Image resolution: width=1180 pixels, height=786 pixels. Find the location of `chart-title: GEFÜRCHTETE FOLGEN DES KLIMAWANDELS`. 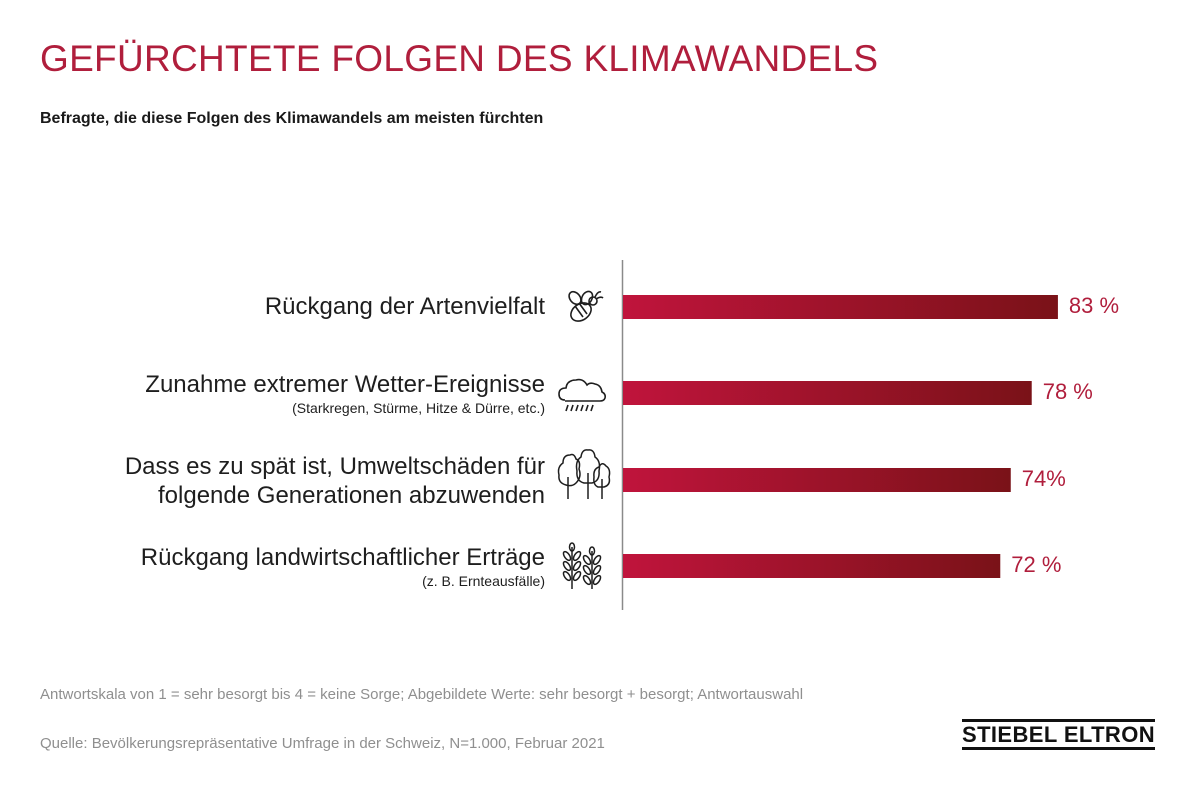

chart-title: GEFÜRCHTETE FOLGEN DES KLIMAWANDELS is located at coordinates (459, 58).